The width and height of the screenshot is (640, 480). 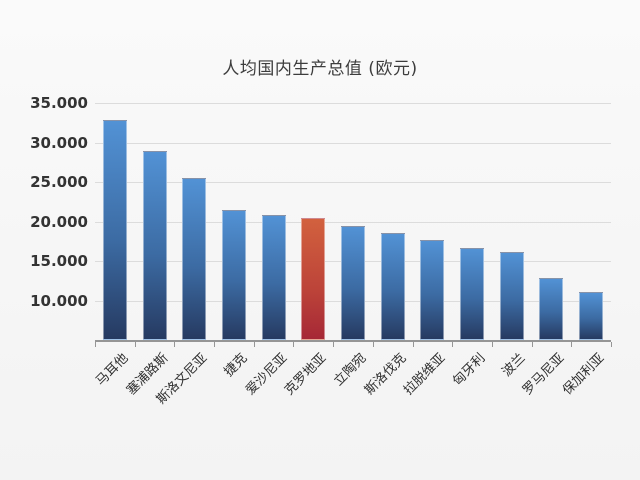 What do you see at coordinates (313, 278) in the screenshot?
I see `bar-highlighted` at bounding box center [313, 278].